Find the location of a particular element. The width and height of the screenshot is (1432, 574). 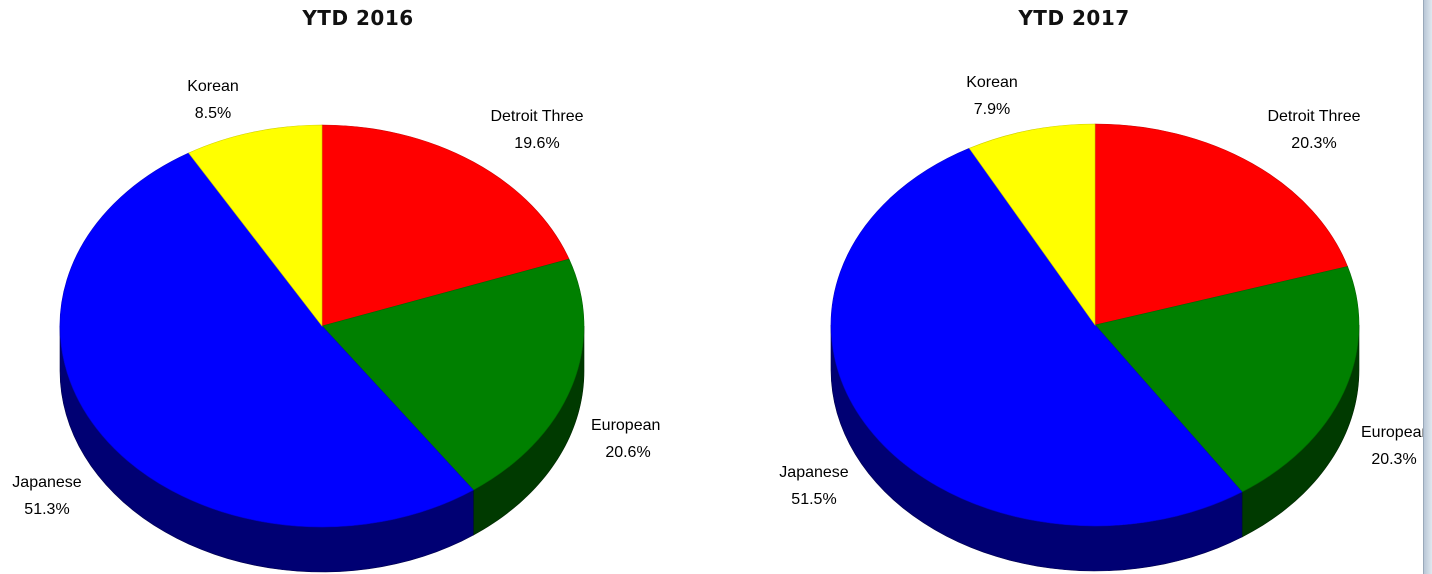

slice-value: 8.5% is located at coordinates (213, 113).